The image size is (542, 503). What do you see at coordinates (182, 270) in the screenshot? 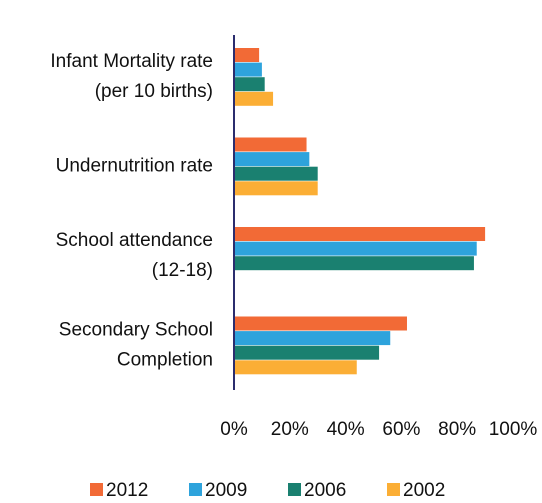
I see `category-label: (12-18)` at bounding box center [182, 270].